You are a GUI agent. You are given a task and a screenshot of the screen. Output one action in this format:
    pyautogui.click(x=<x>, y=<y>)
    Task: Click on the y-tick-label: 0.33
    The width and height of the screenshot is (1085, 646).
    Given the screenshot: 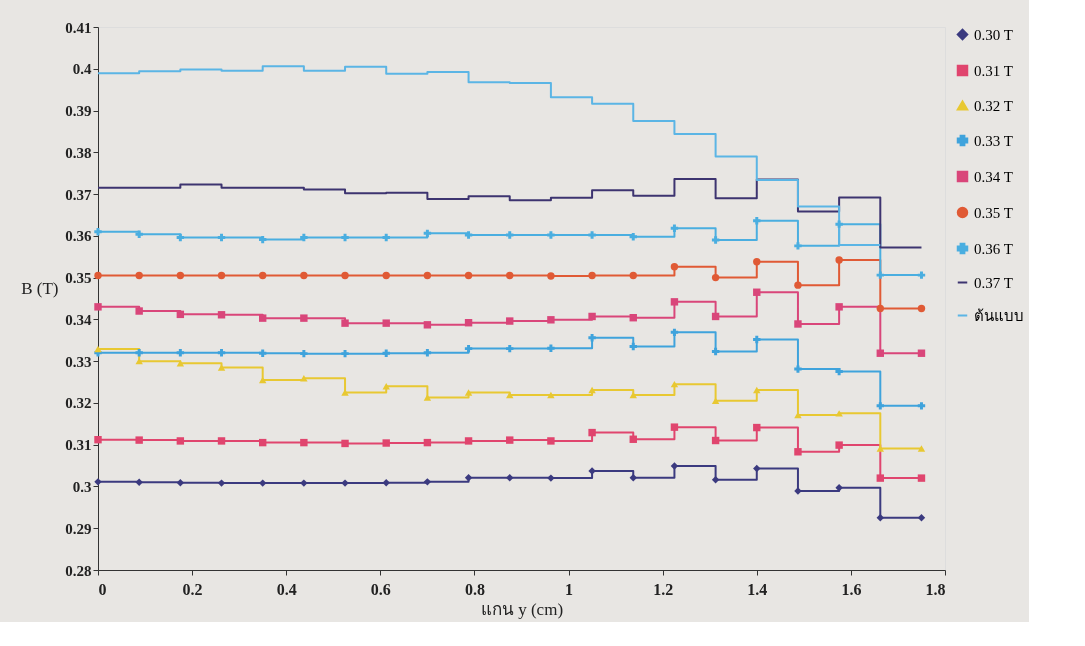 What is the action you would take?
    pyautogui.click(x=78, y=361)
    